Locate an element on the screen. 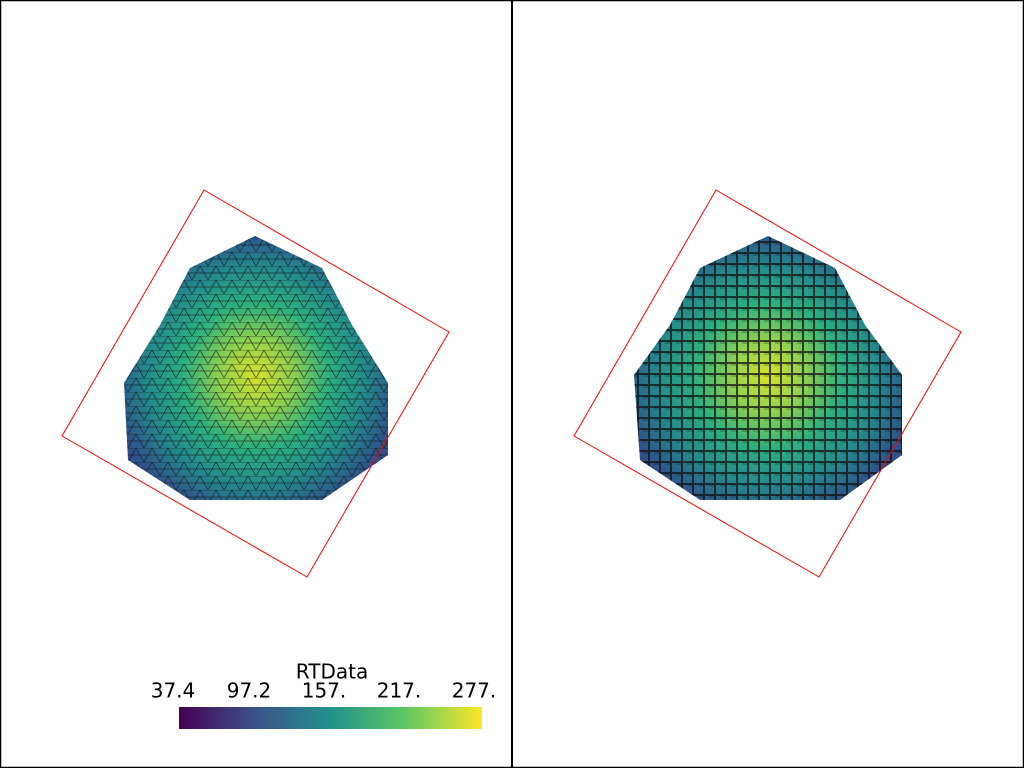 Image resolution: width=1024 pixels, height=772 pixels. colormap is located at coordinates (330, 718).